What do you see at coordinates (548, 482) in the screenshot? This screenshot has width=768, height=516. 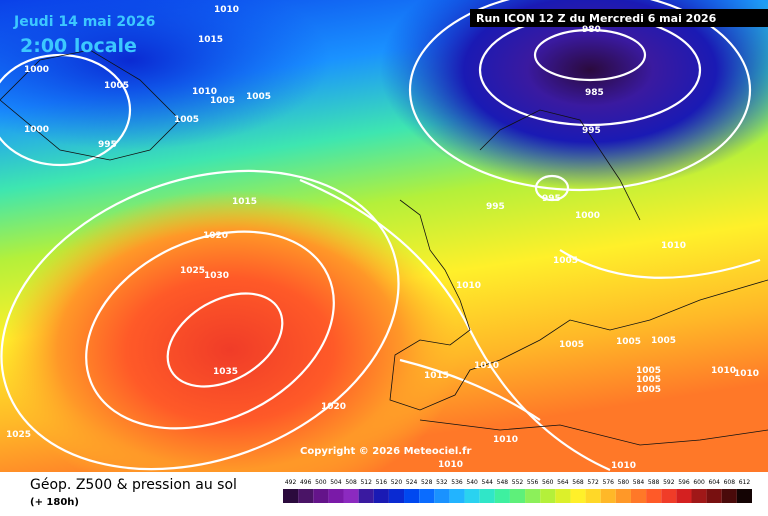 I see `legend-label: 560` at bounding box center [548, 482].